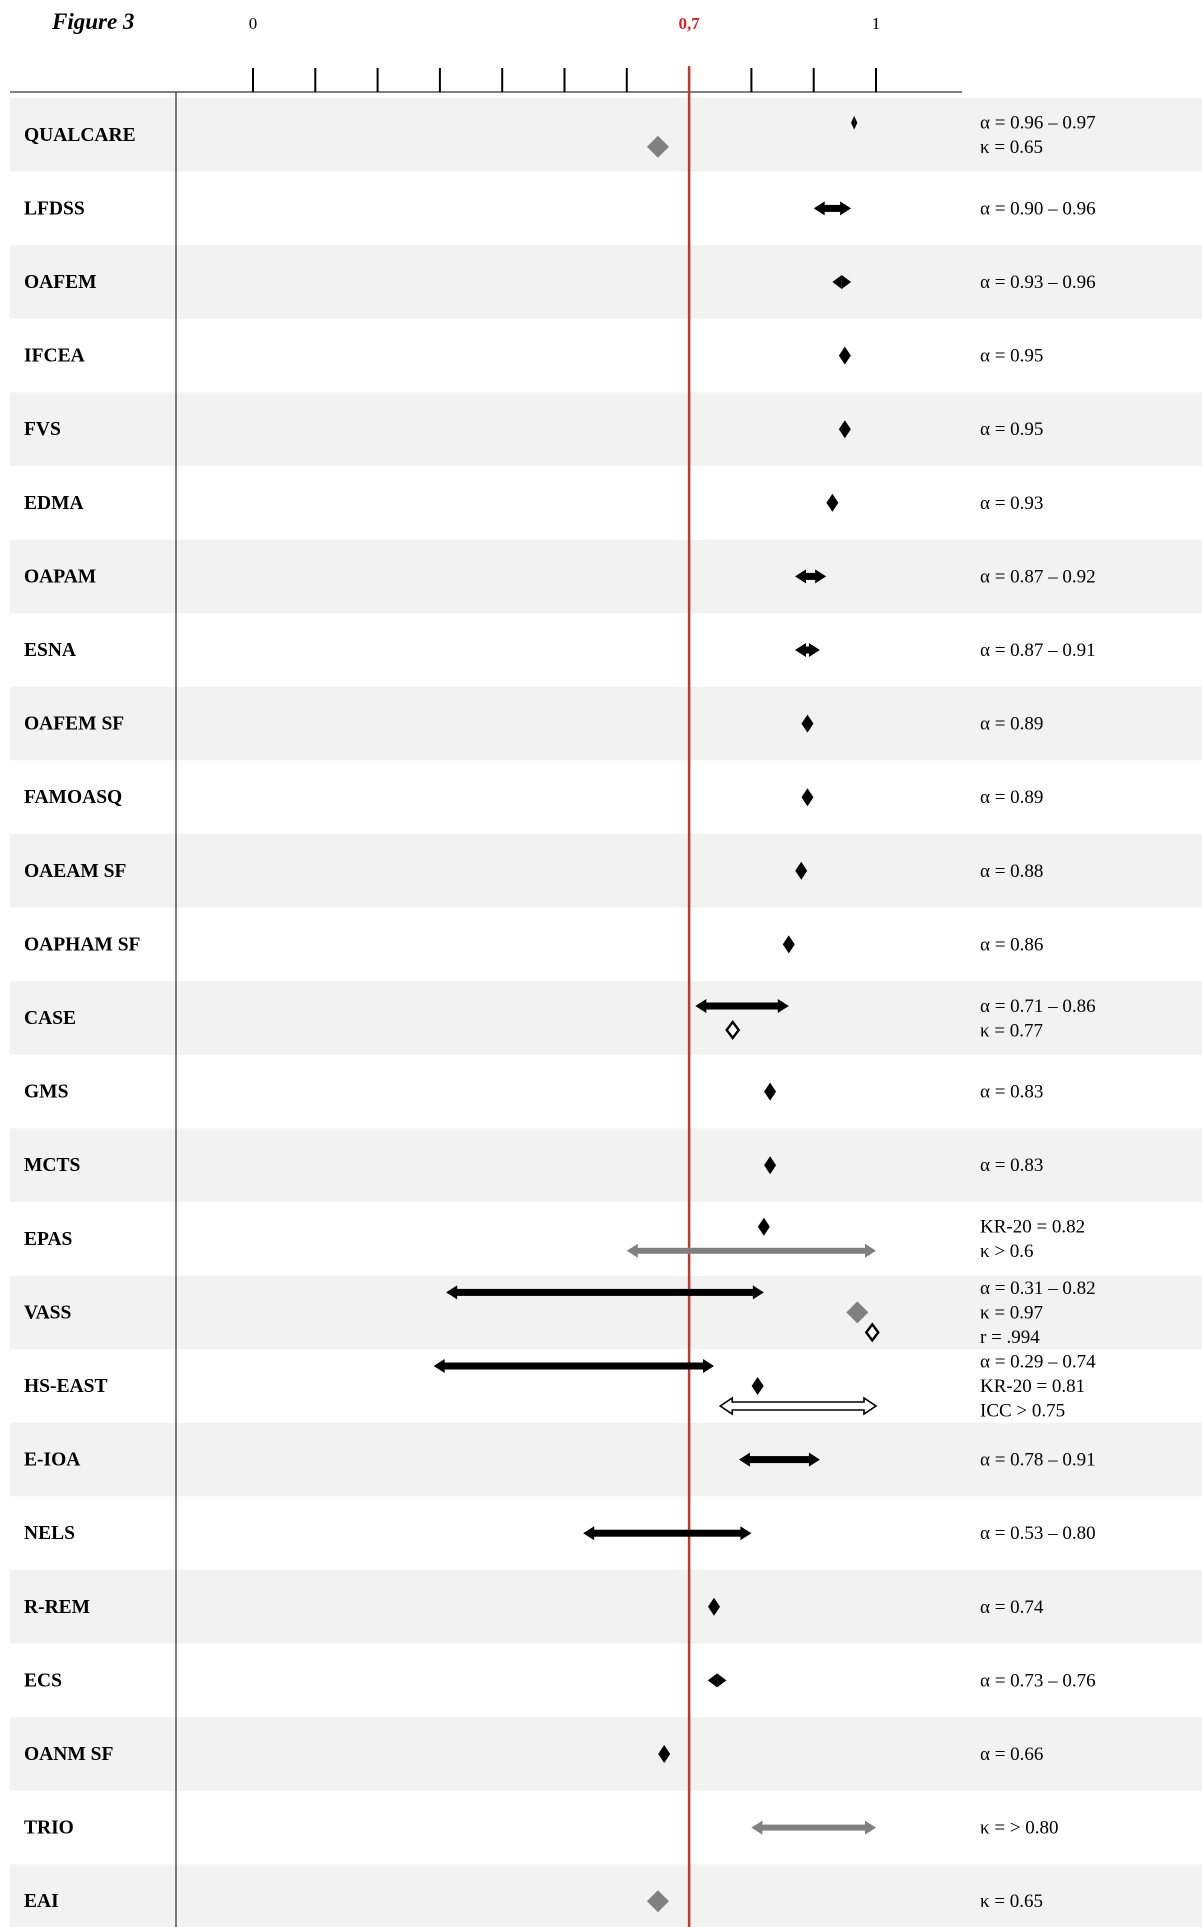  What do you see at coordinates (1011, 871) in the screenshot?
I see `stat-line: α = 0.88` at bounding box center [1011, 871].